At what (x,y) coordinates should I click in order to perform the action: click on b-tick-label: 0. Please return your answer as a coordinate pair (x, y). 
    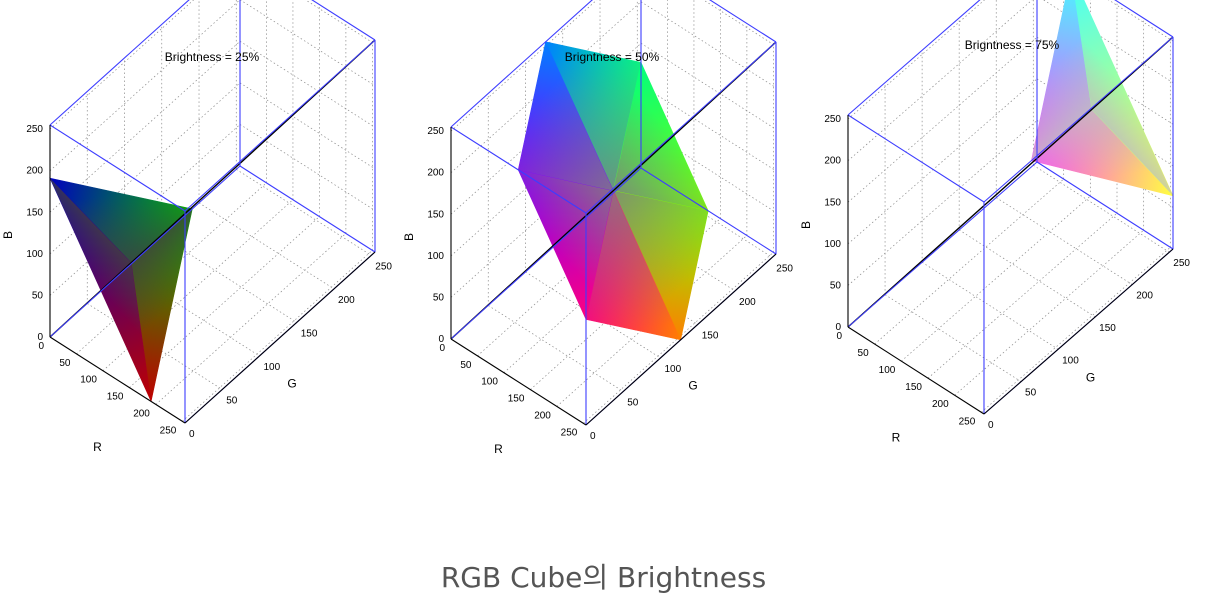
    Looking at the image, I should click on (40, 337).